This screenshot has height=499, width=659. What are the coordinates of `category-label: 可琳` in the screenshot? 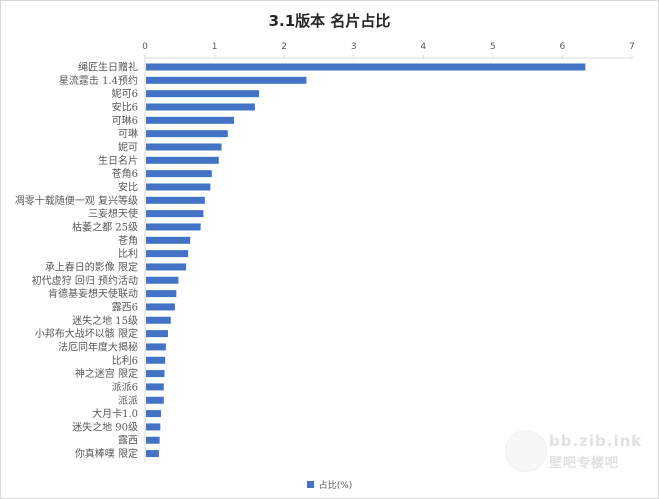 It's located at (128, 134).